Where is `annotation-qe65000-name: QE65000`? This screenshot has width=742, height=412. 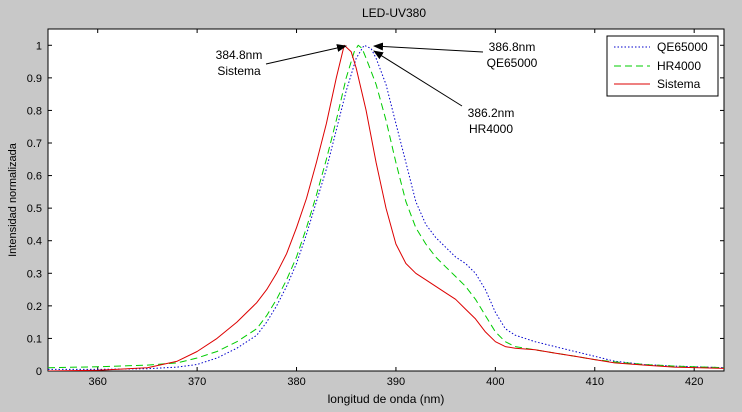
annotation-qe65000-name: QE65000 is located at coordinates (512, 63).